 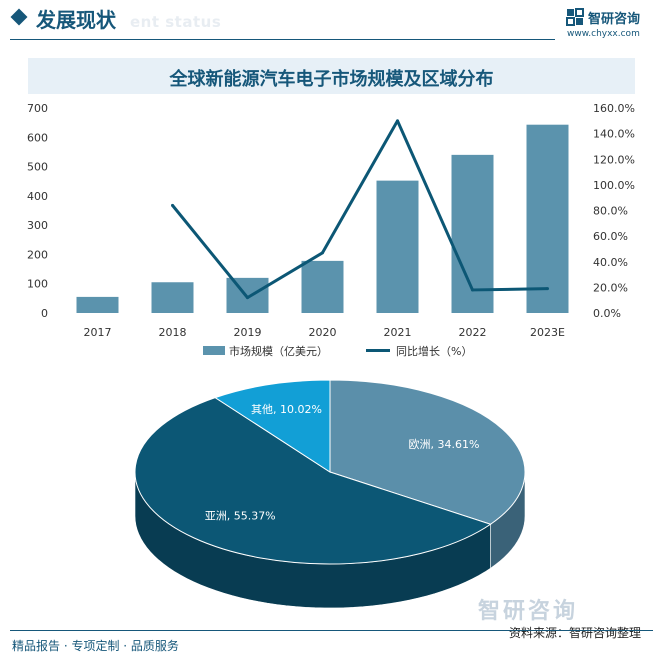 I want to click on x-tick-label: 2021, so click(x=398, y=332).